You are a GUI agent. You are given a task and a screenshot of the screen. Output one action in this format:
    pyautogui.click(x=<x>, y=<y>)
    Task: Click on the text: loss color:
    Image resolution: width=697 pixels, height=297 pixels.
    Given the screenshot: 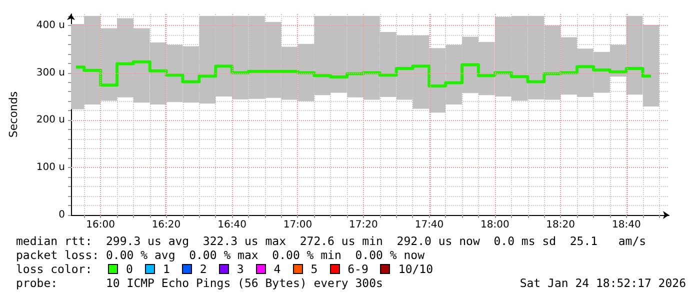 What is the action you would take?
    pyautogui.click(x=55, y=269)
    